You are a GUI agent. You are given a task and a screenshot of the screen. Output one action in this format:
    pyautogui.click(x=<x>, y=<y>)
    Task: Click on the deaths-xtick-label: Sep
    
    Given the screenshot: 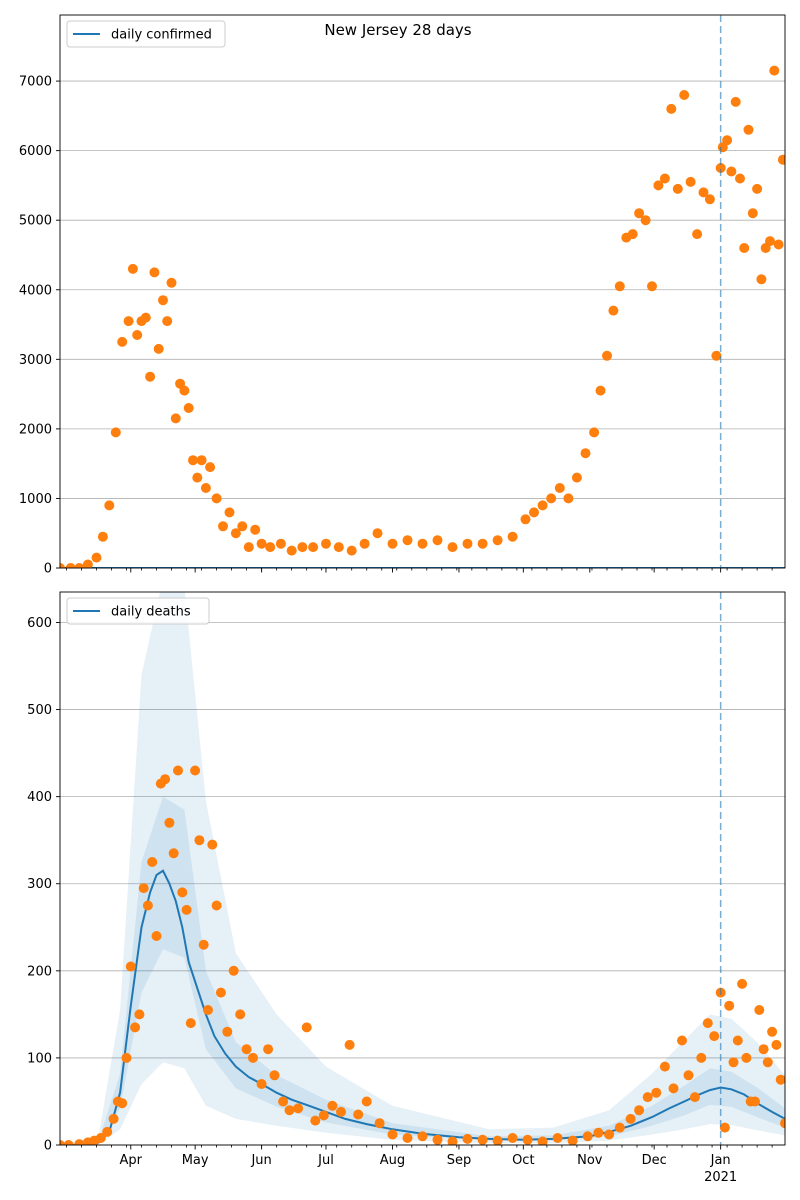 What is the action you would take?
    pyautogui.click(x=459, y=1160)
    